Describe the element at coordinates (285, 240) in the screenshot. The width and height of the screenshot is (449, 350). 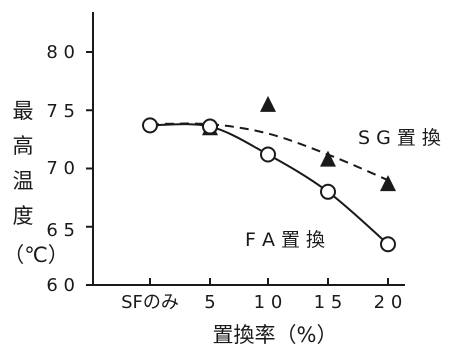
I see `series-label-fa: F A 置 換` at that location.